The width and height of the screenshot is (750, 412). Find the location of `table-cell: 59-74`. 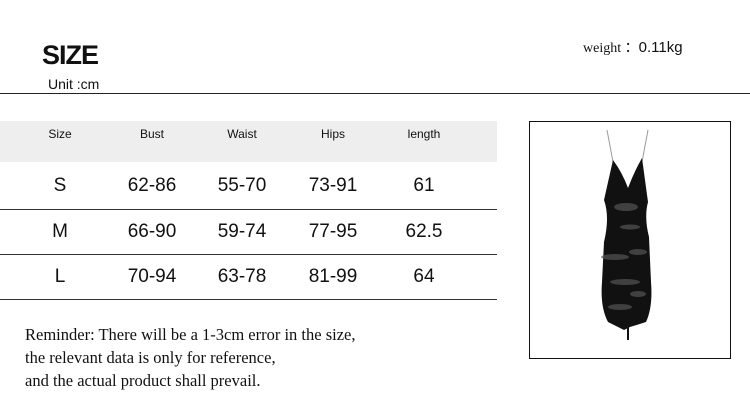

table-cell: 59-74 is located at coordinates (242, 231).